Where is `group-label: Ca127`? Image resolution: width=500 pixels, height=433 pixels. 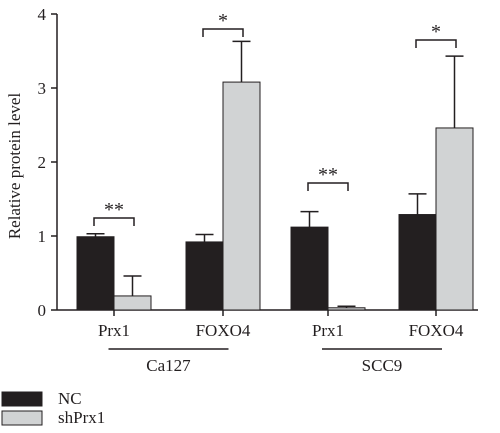 group-label: Ca127 is located at coordinates (168, 365).